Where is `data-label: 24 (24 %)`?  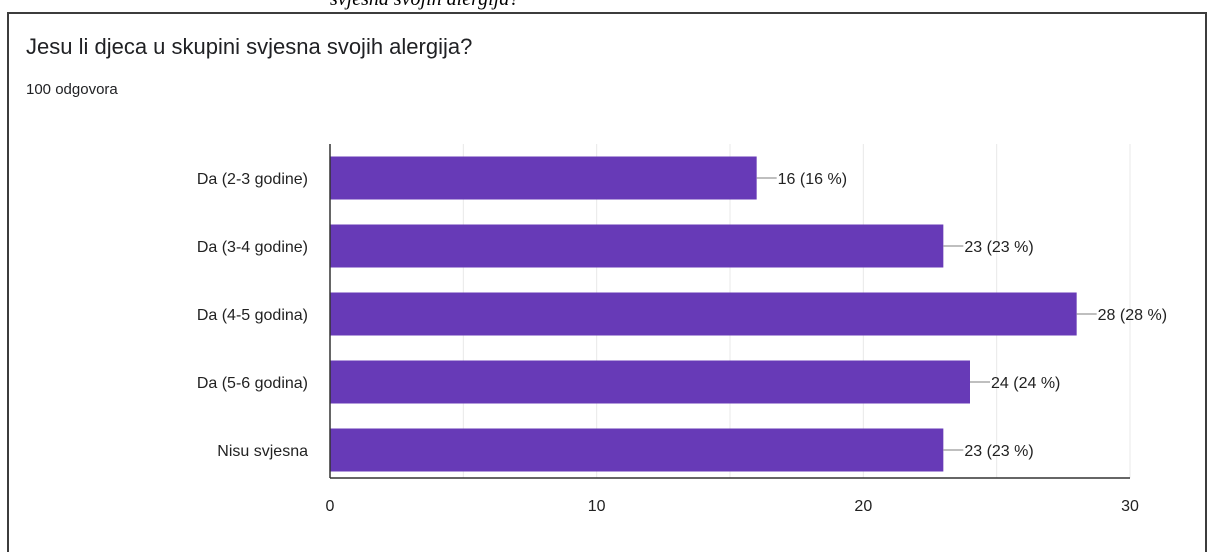 data-label: 24 (24 %) is located at coordinates (1025, 383).